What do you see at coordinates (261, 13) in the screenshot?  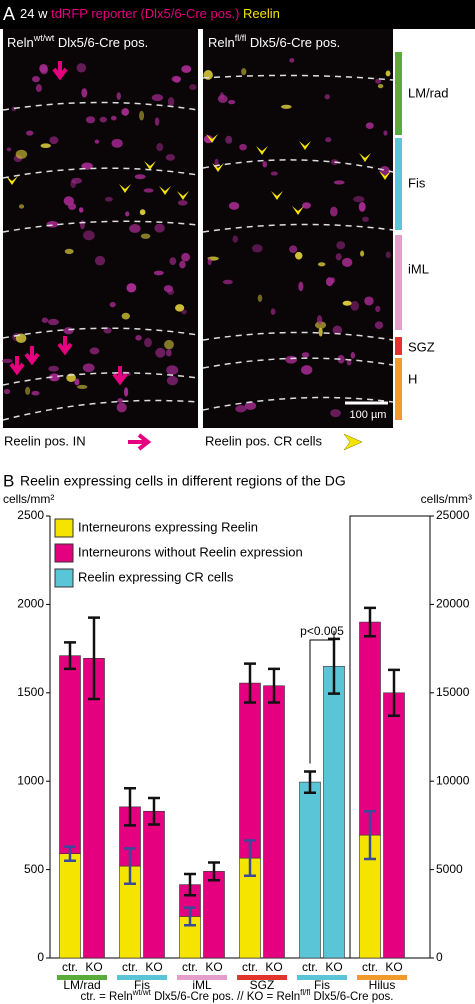 I see `reelin-label: Reelin` at bounding box center [261, 13].